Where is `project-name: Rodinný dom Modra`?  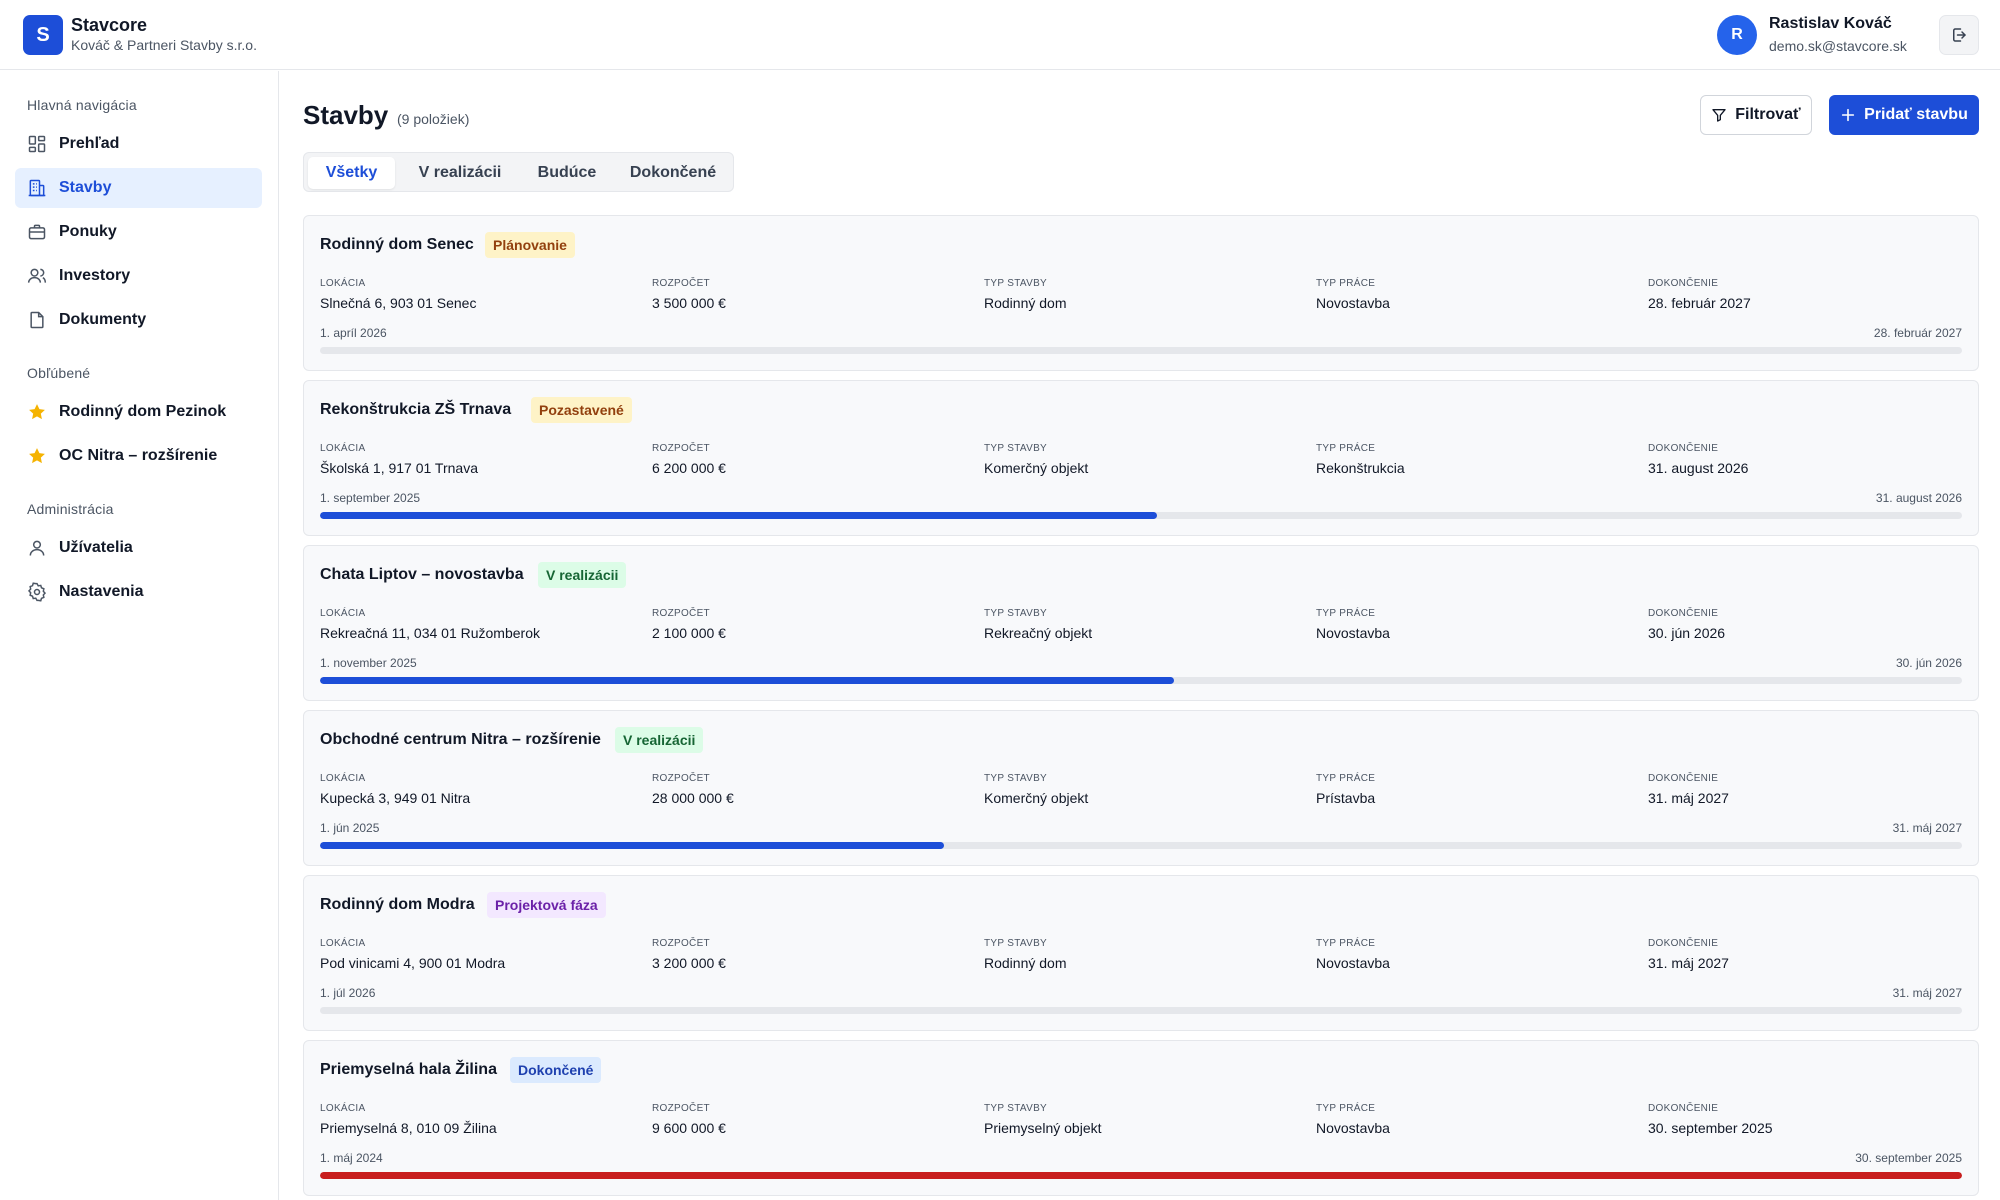 project-name: Rodinný dom Modra is located at coordinates (397, 904).